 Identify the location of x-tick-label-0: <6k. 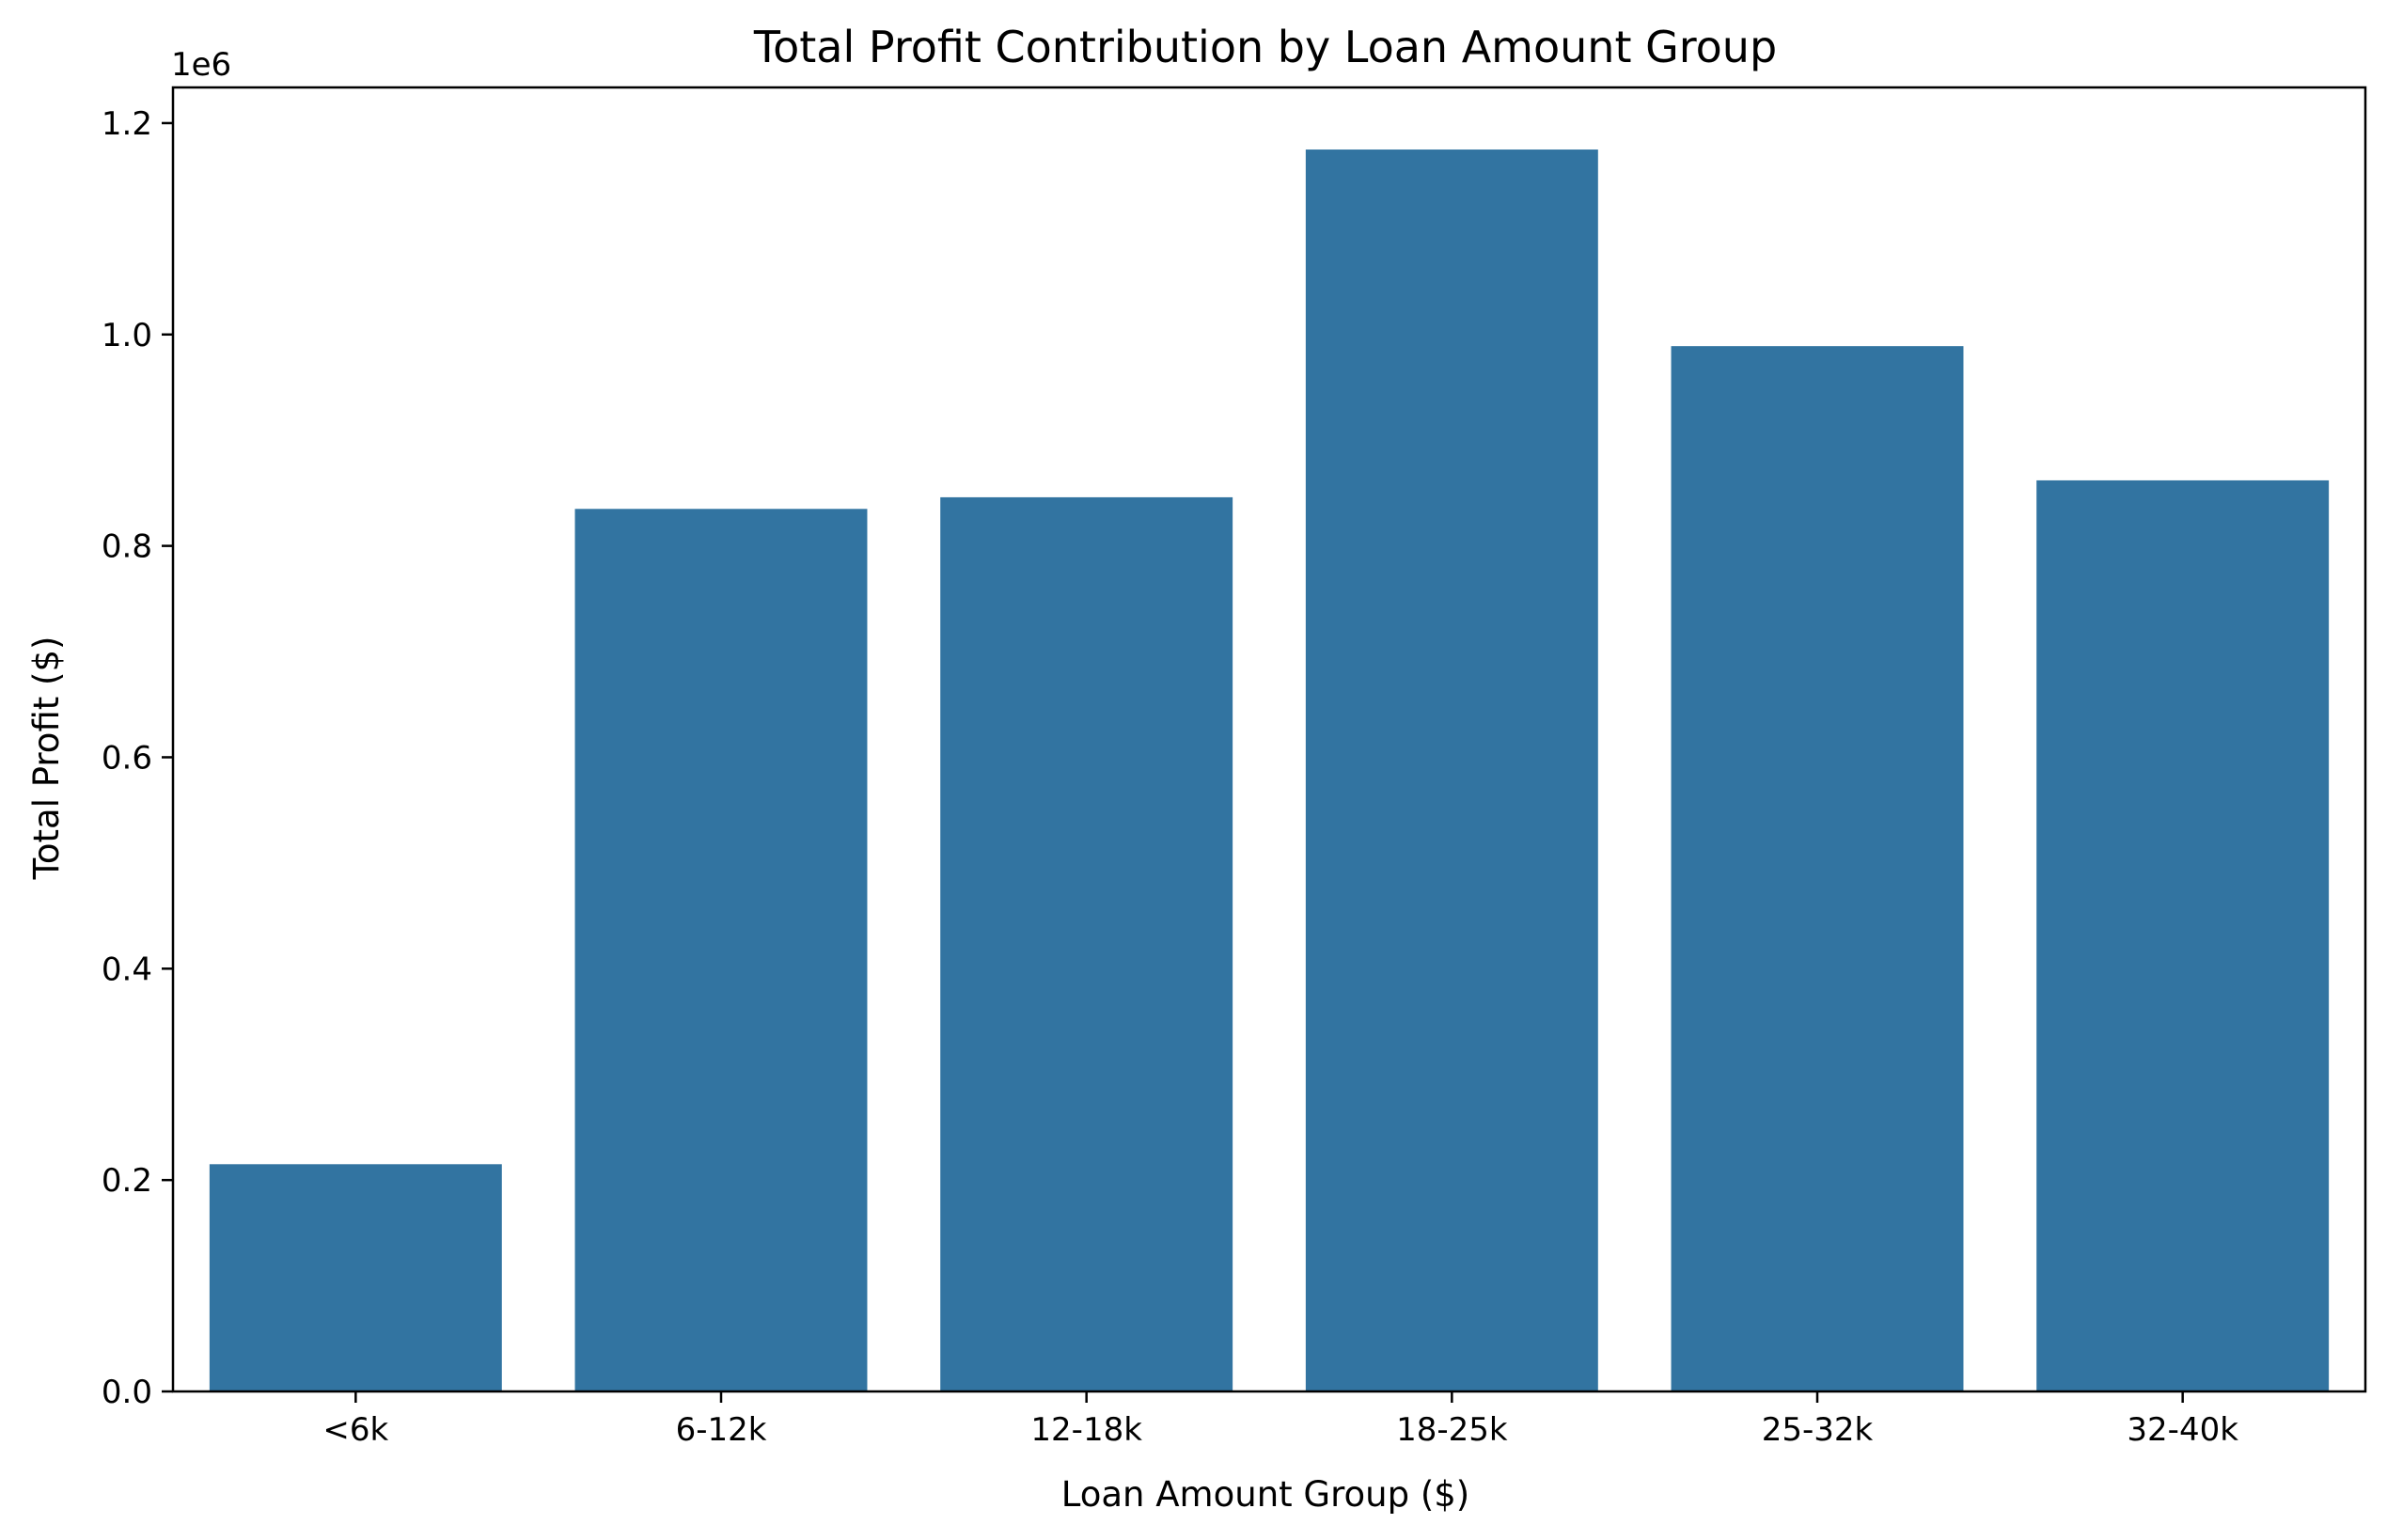
(355, 1430).